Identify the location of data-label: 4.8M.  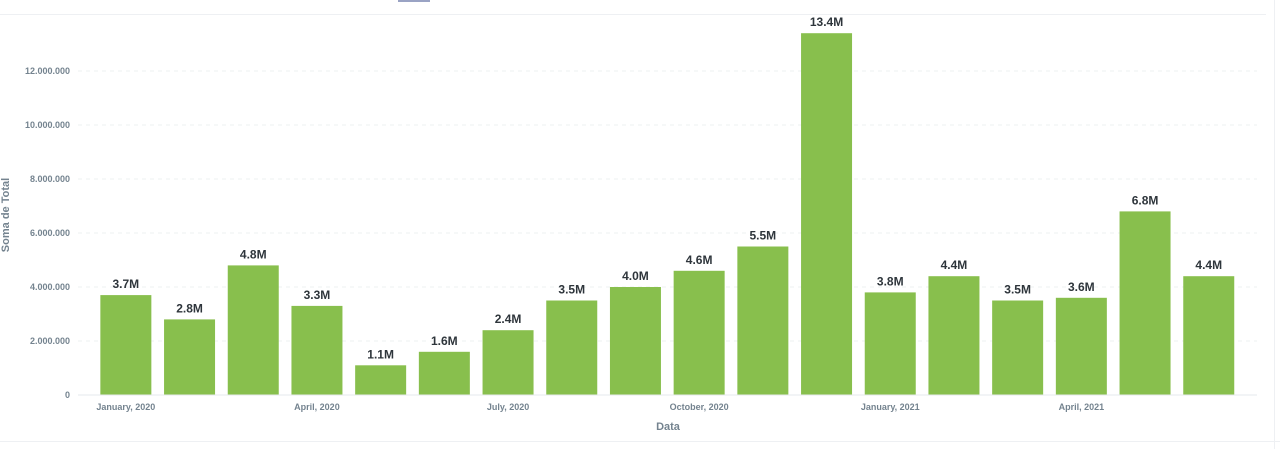
(253, 254).